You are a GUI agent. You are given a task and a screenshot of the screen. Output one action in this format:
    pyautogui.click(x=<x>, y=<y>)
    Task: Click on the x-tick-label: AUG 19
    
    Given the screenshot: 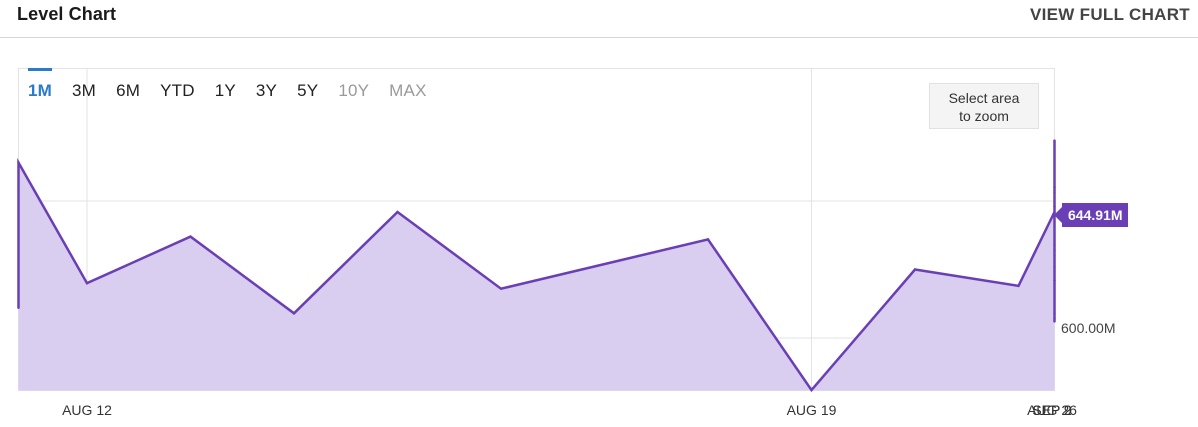 What is the action you would take?
    pyautogui.click(x=812, y=410)
    